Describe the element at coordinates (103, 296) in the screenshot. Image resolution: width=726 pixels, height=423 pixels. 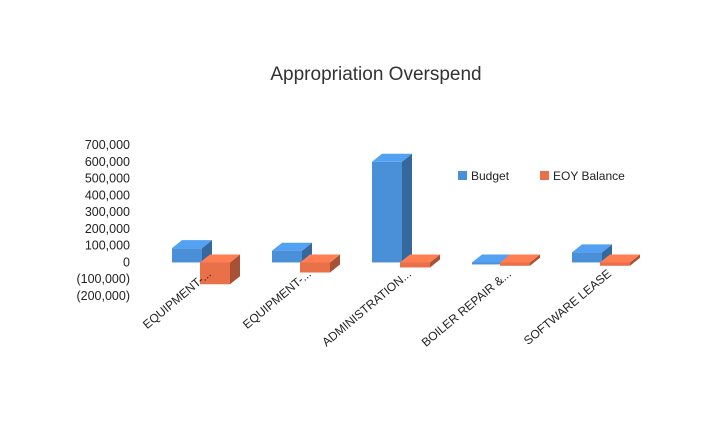
I see `y-tick-label: (200,000)` at that location.